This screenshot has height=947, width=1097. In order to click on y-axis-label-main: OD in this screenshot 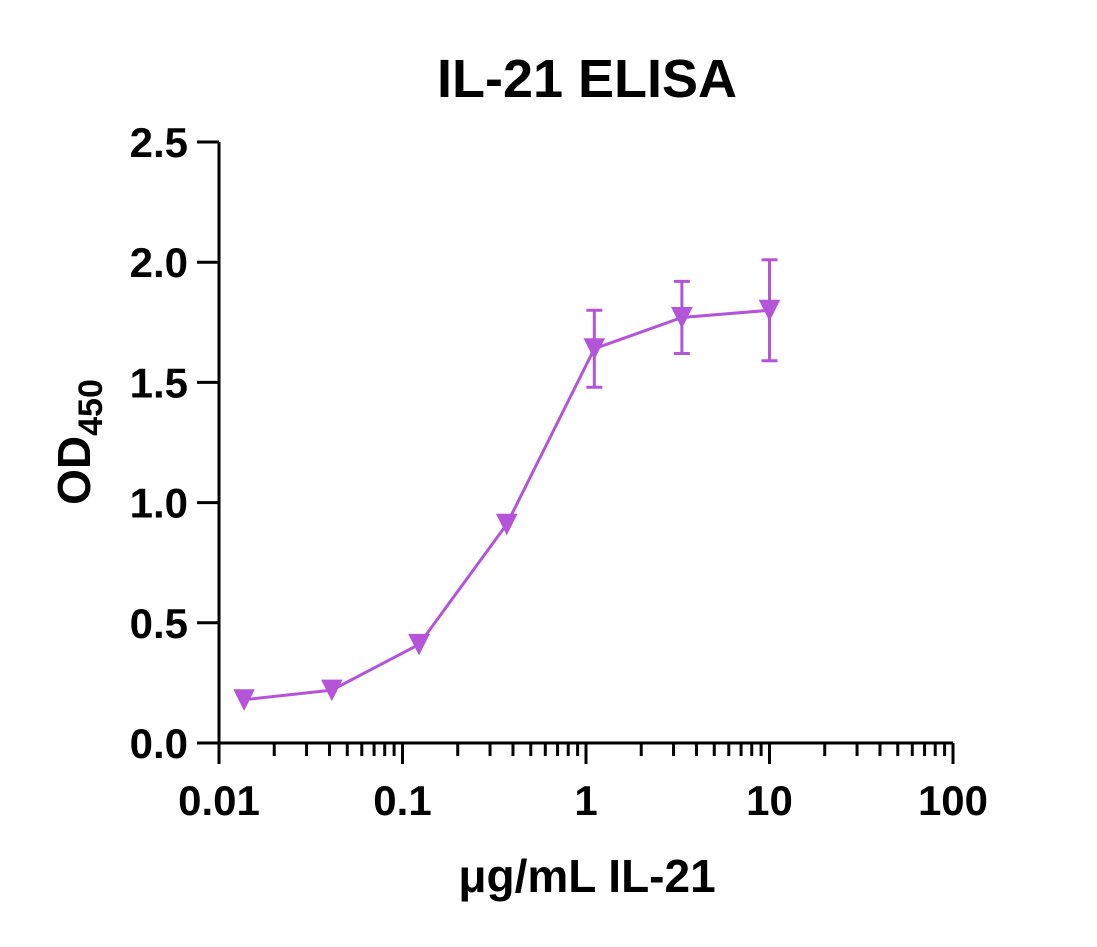, I will do `click(74, 470)`.